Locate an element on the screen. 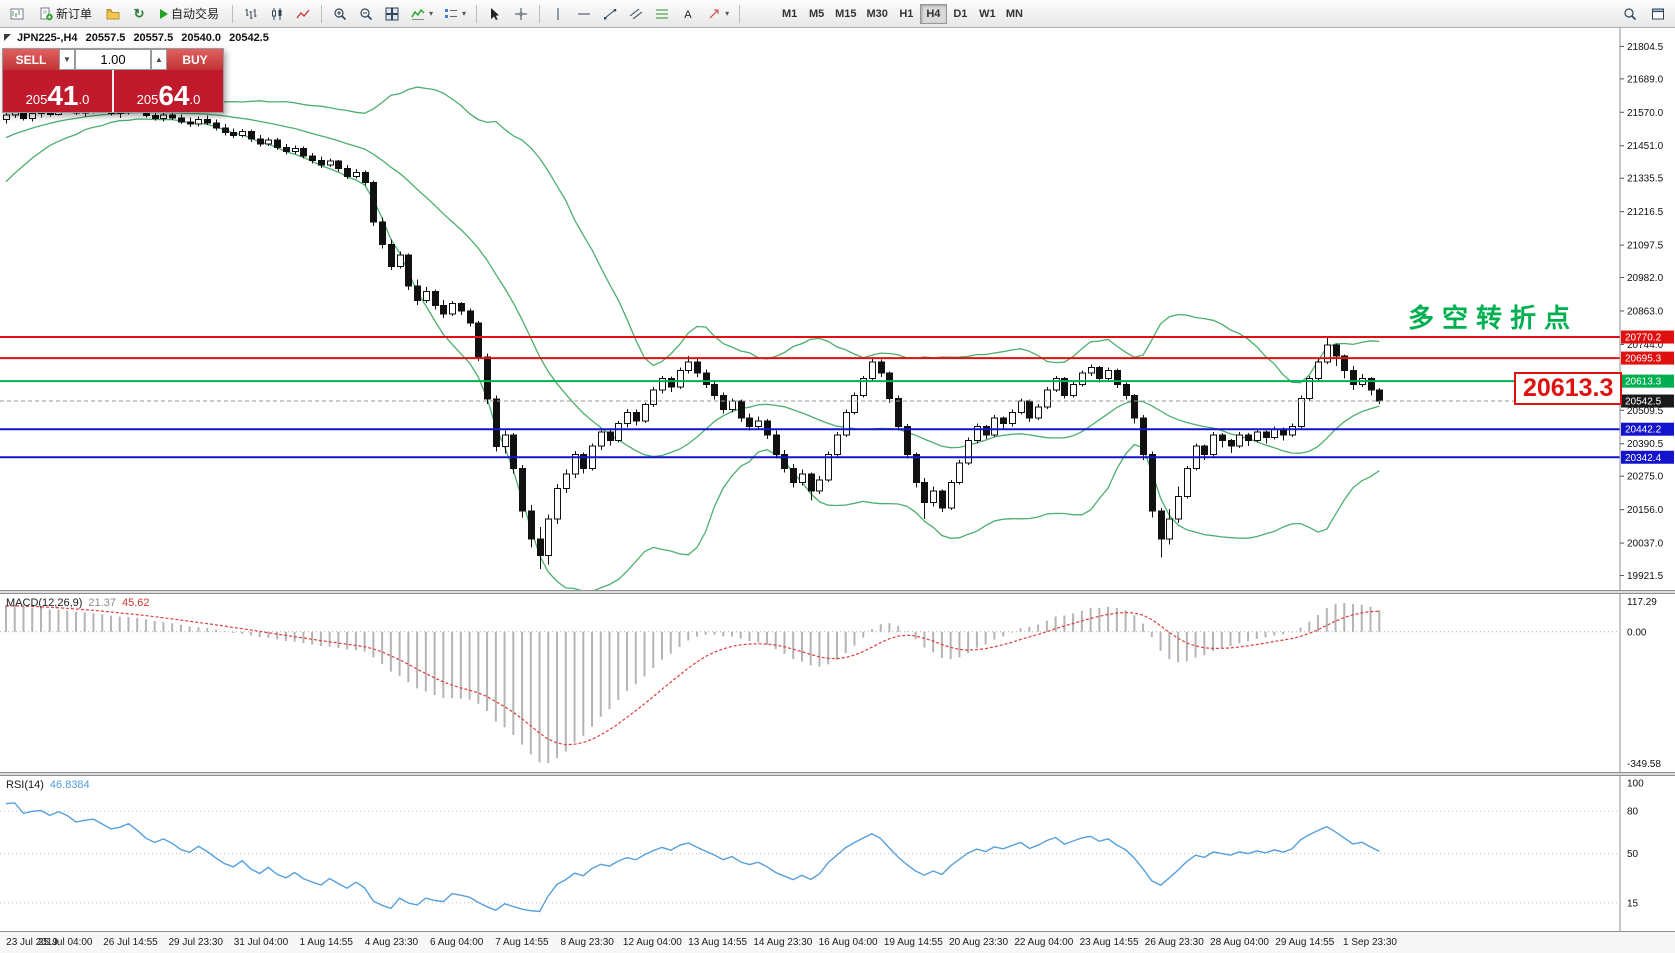  svg-text: 21804.5 is located at coordinates (1645, 47).